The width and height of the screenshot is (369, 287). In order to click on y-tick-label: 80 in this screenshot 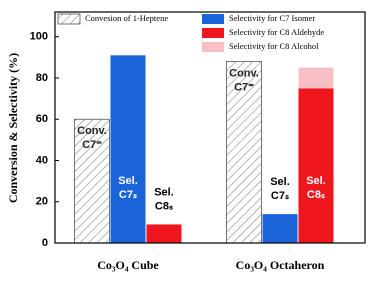, I will do `click(42, 78)`.